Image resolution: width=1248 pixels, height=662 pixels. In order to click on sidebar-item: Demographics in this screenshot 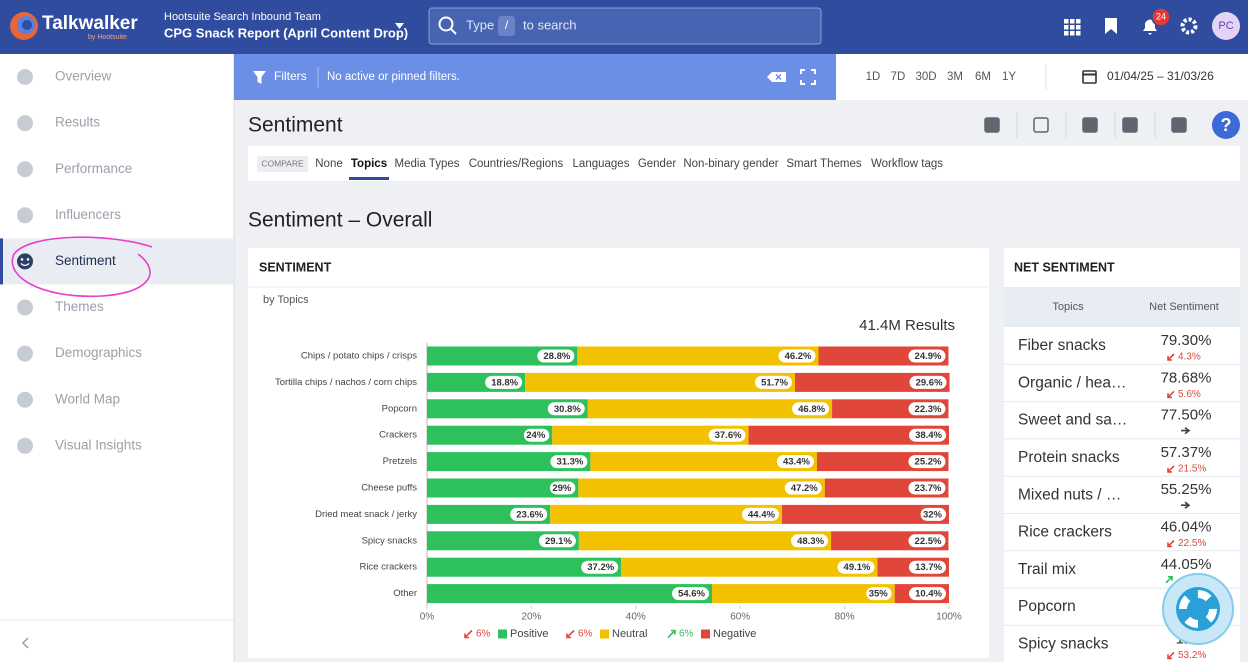, I will do `click(98, 352)`.